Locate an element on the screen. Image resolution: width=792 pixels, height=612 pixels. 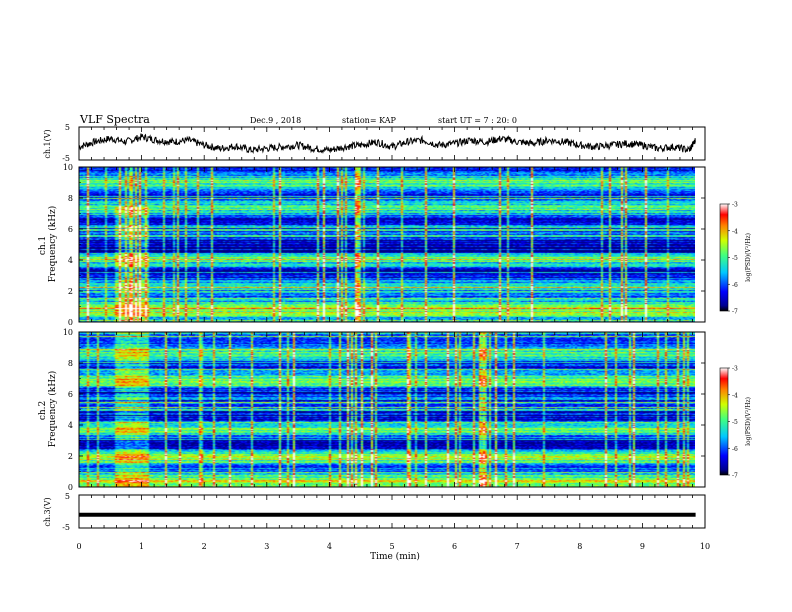
ch1-waveform-panel: 5 -5 ch.1(V) is located at coordinates (374, 143).